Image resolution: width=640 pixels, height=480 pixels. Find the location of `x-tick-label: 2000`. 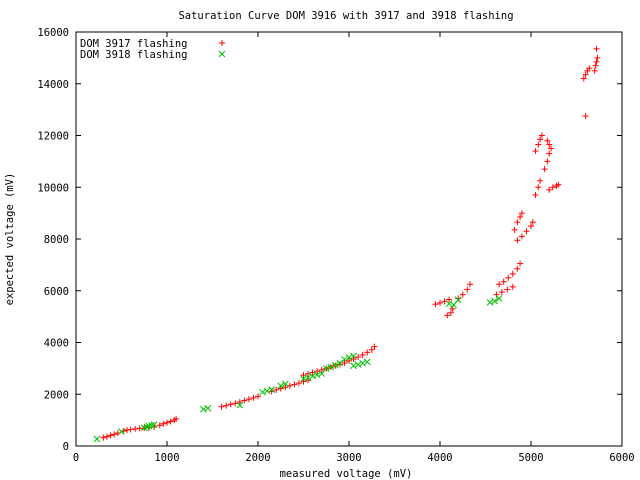

x-tick-label: 2000 is located at coordinates (257, 458).